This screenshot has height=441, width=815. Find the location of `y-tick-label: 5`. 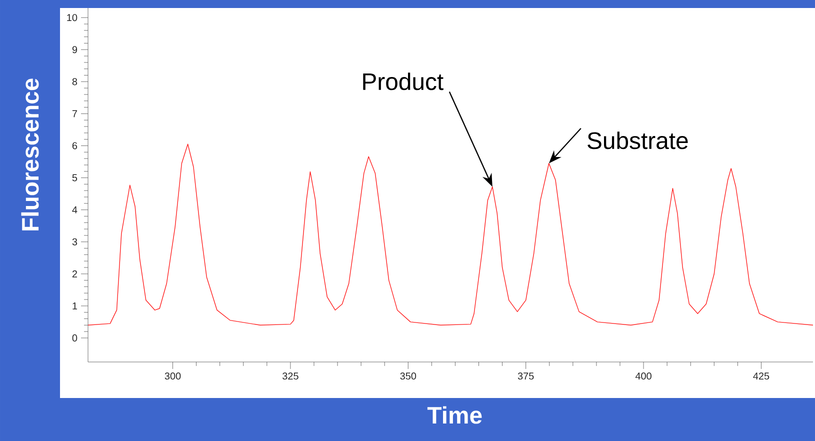

y-tick-label: 5 is located at coordinates (75, 178).